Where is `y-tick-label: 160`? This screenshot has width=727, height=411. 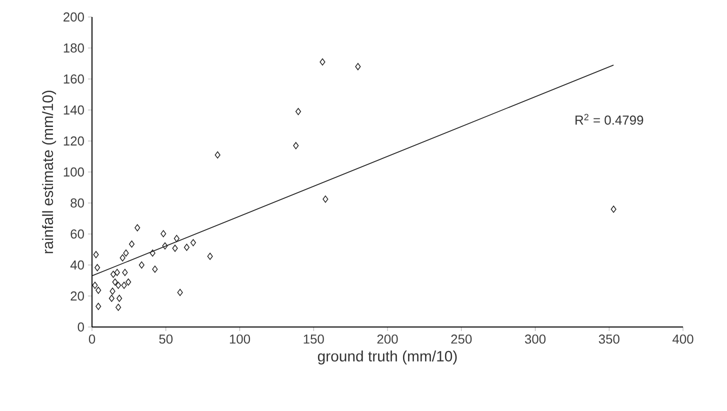
y-tick-label: 160 is located at coordinates (74, 79).